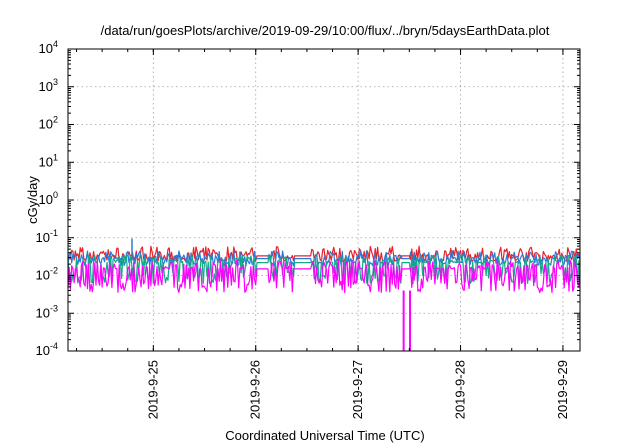 The width and height of the screenshot is (640, 448). I want to click on y-tick-exponent: 2, so click(55, 120).